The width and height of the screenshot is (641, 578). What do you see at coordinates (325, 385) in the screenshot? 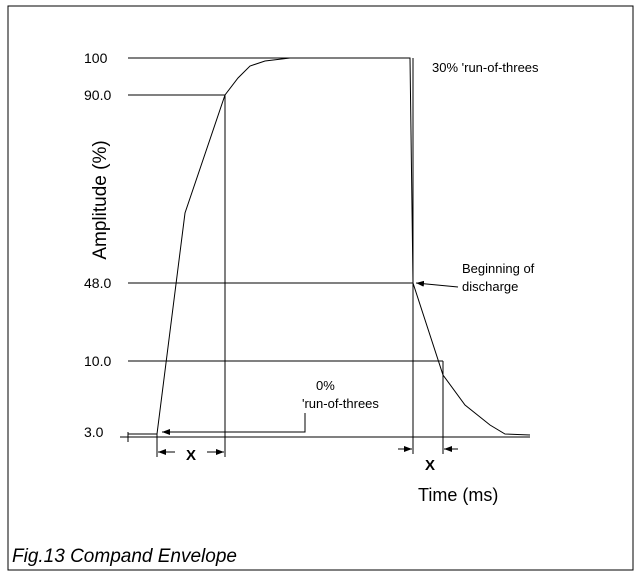
I see `annotation: 0%` at bounding box center [325, 385].